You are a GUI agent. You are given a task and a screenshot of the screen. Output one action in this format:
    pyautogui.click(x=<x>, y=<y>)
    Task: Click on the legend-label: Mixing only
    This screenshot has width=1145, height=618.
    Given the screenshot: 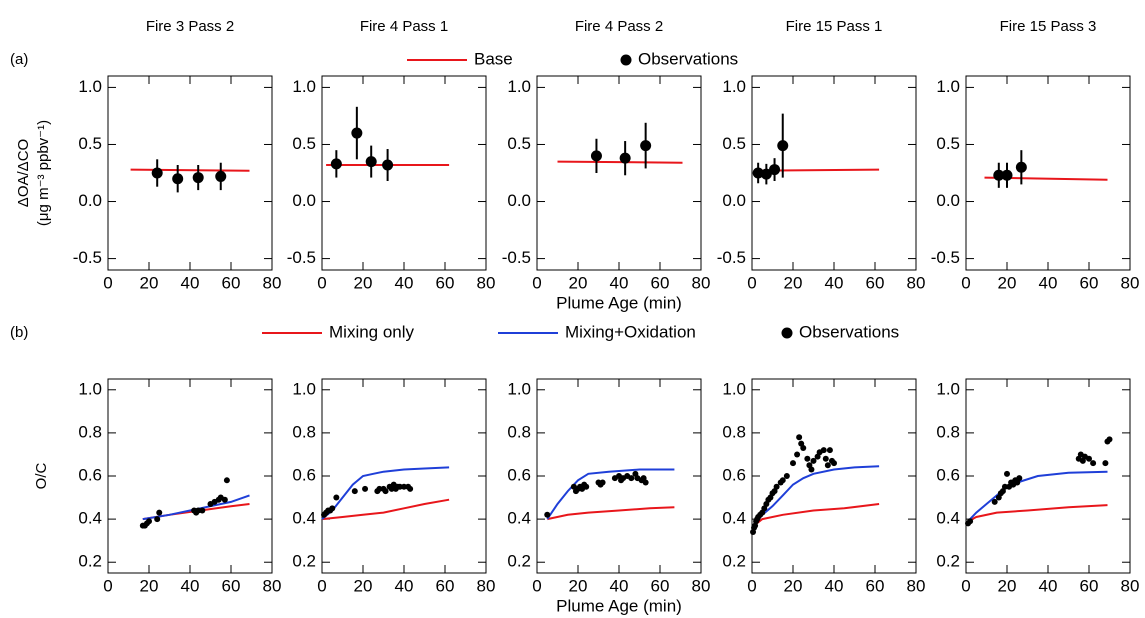 What is the action you would take?
    pyautogui.click(x=372, y=331)
    